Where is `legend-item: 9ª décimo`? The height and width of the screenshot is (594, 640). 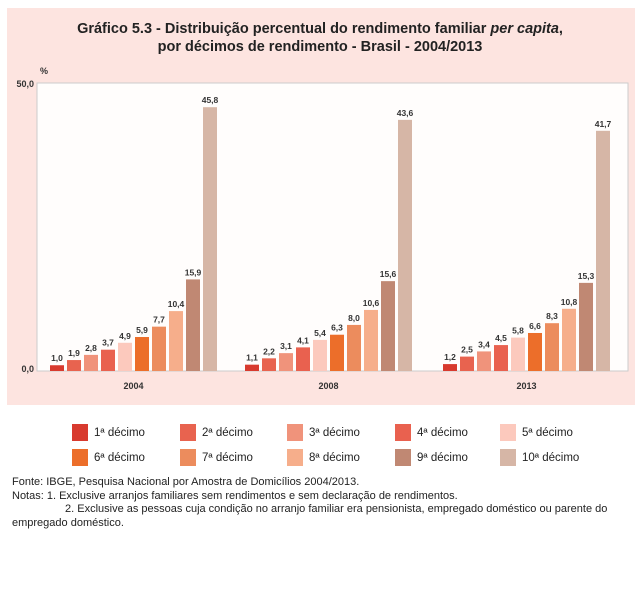 legend-item: 9ª décimo is located at coordinates (431, 457).